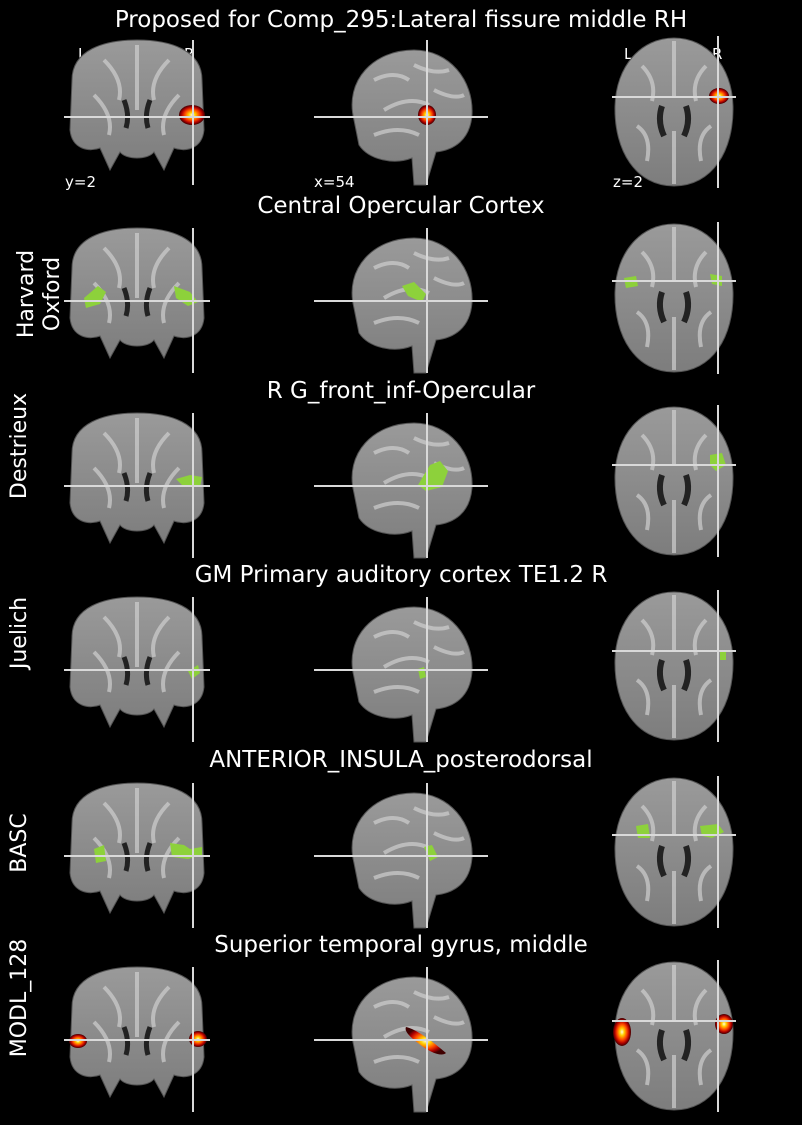  What do you see at coordinates (401, 760) in the screenshot?
I see `row-title: ANTERIOR_INSULA_posterodorsal` at bounding box center [401, 760].